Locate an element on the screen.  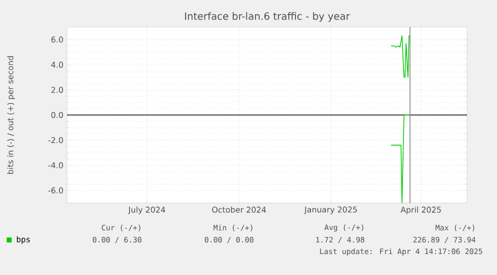
chart-title: Interface br-lan.6 traffic - by year is located at coordinates (267, 17).